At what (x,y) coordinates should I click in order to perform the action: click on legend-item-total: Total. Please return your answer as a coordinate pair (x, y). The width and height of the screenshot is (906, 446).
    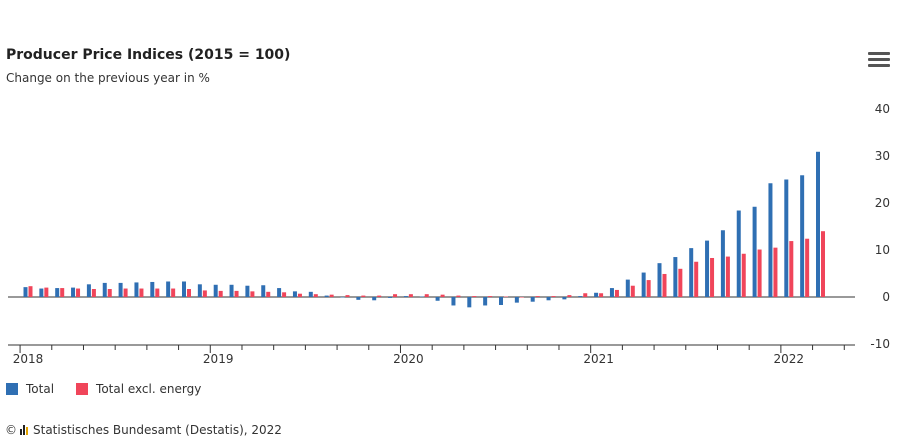
    Looking at the image, I should click on (30, 389).